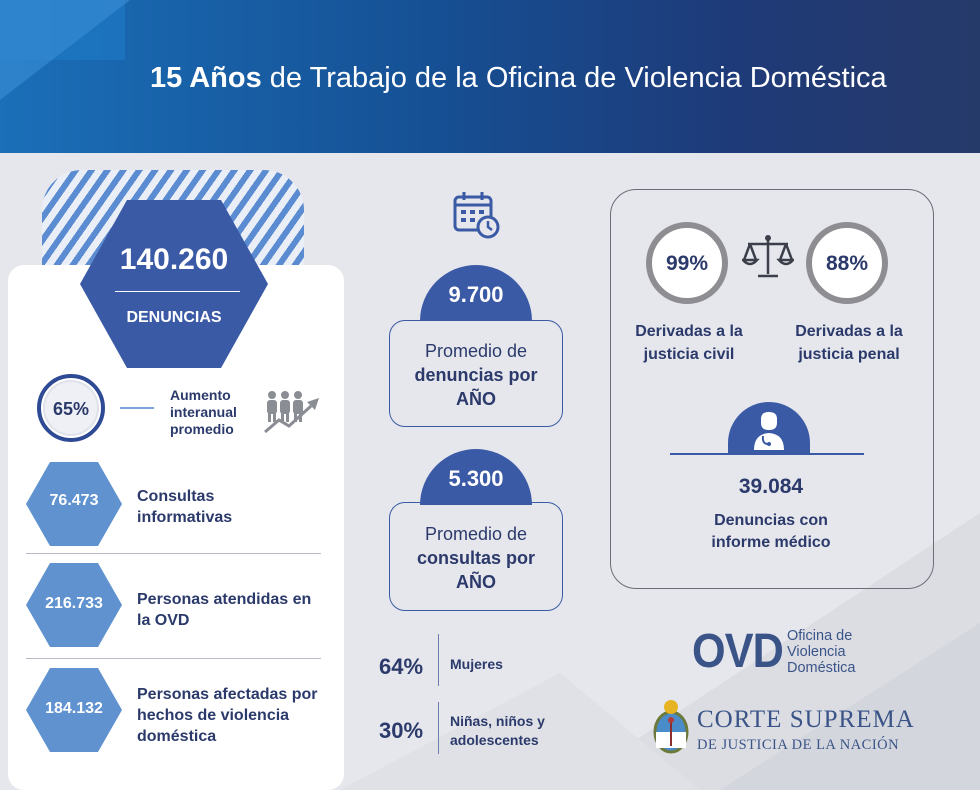 The image size is (980, 790). What do you see at coordinates (476, 387) in the screenshot?
I see `avg-denuncias-bold: denuncias por AÑO` at bounding box center [476, 387].